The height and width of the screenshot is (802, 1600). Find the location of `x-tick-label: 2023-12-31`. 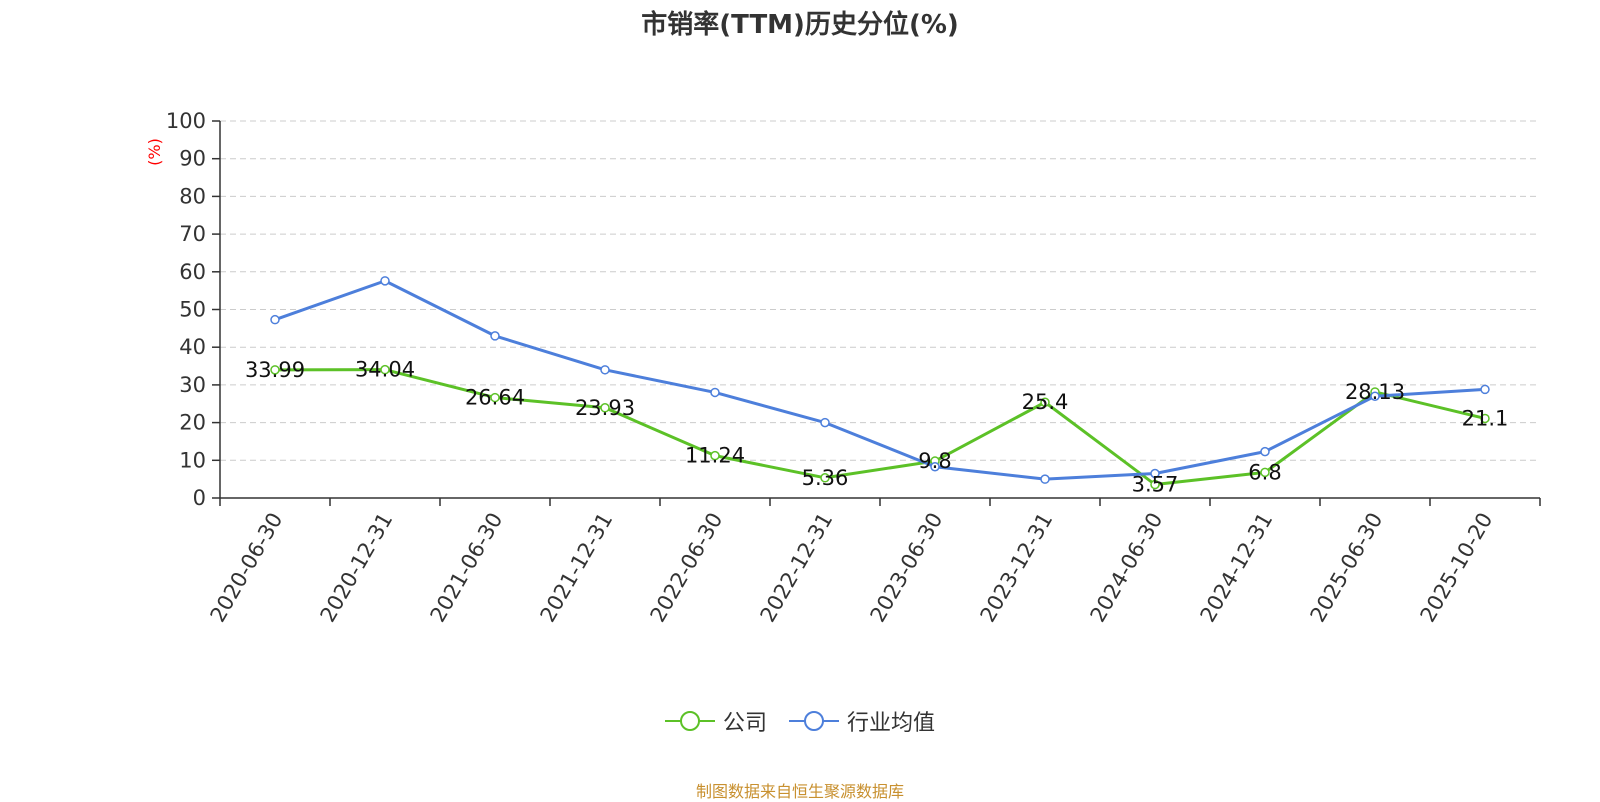

x-tick-label: 2023-12-31 is located at coordinates (1017, 568).